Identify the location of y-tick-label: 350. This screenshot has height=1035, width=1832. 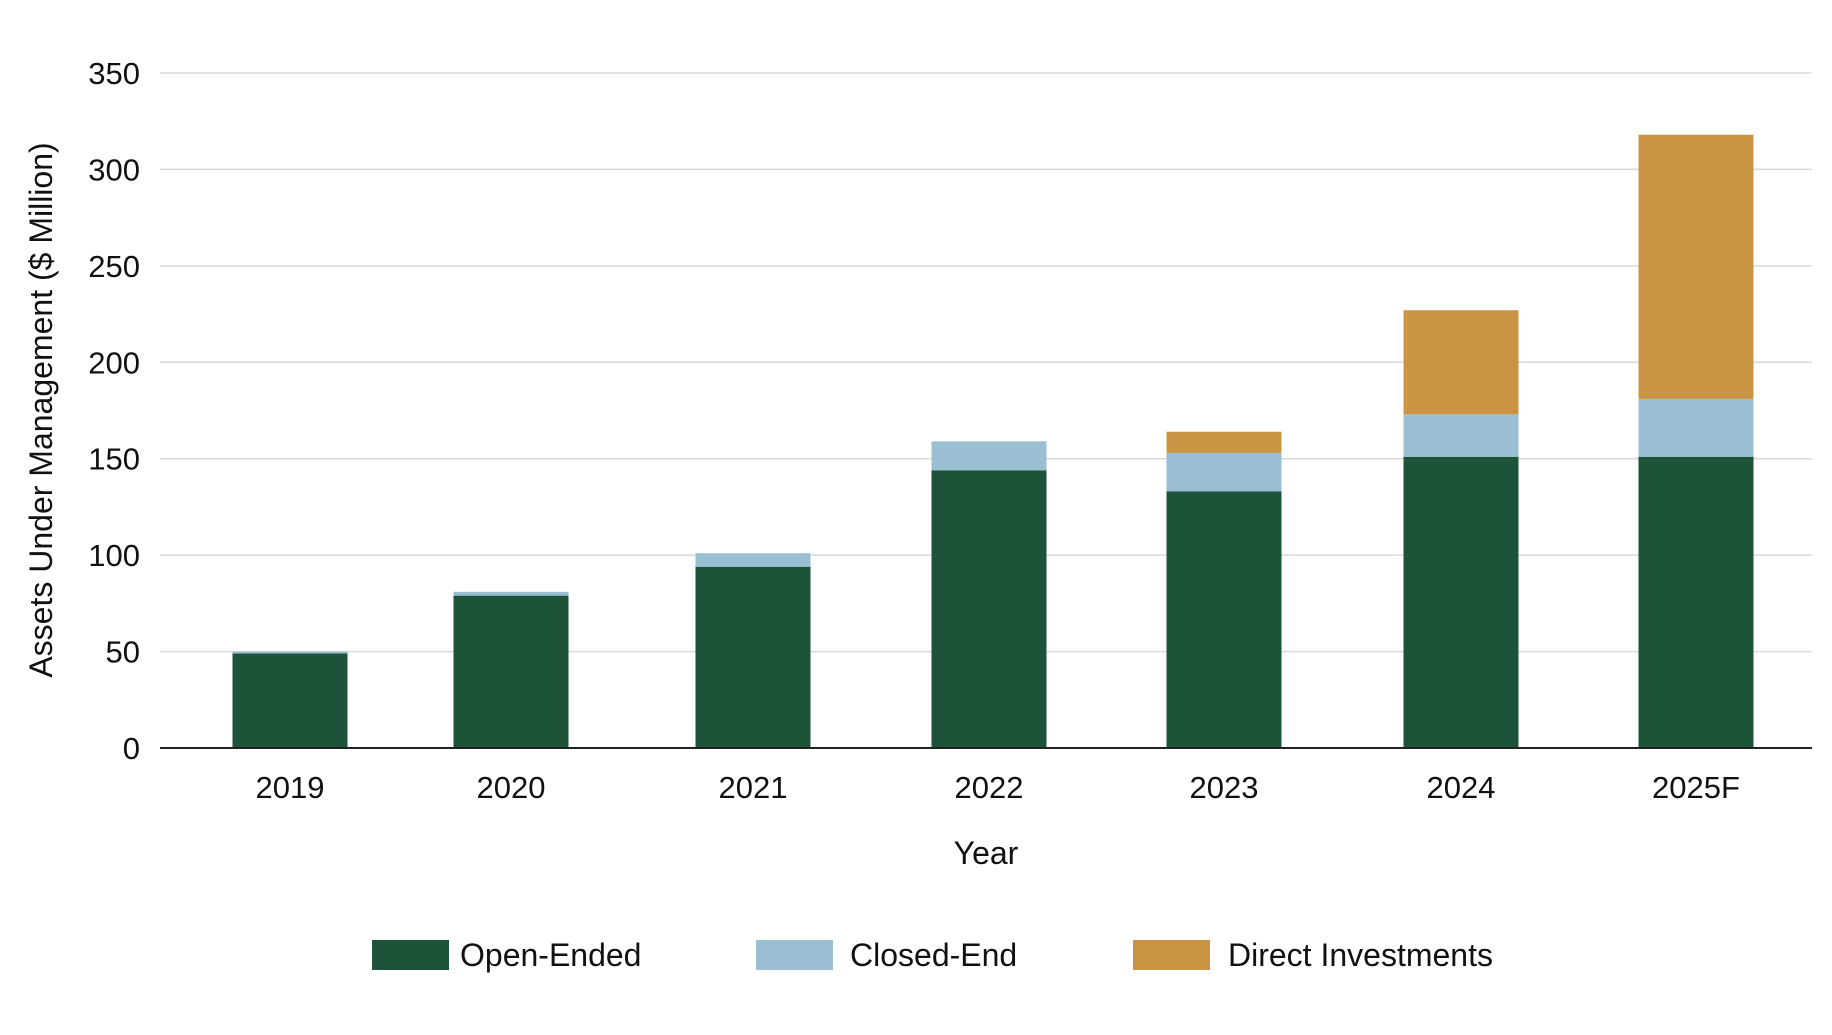
(114, 73).